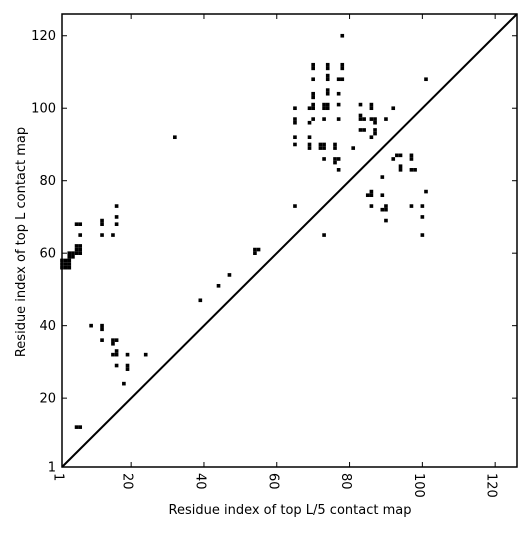 The width and height of the screenshot is (531, 535). Describe the element at coordinates (47, 326) in the screenshot. I see `y-tick-label: 40` at that location.